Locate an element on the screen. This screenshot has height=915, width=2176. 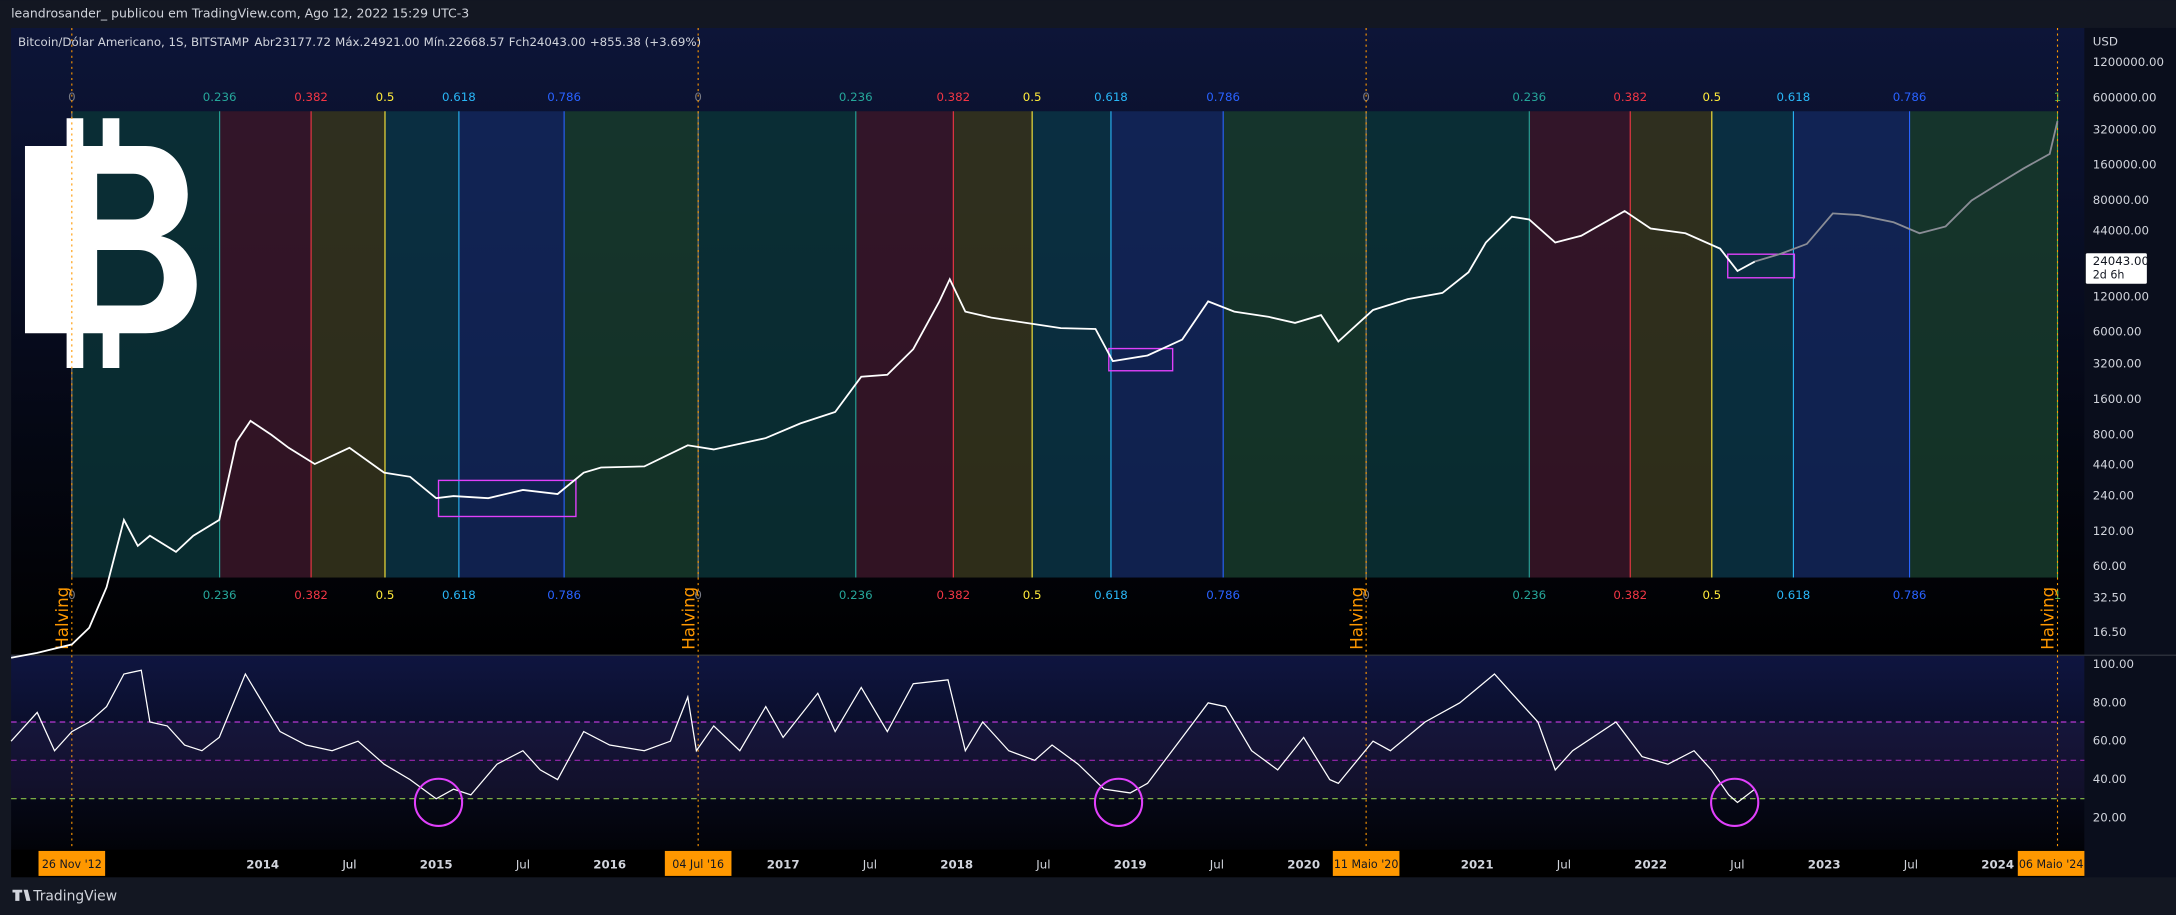
y-tick-label: 40.00 is located at coordinates (2110, 779).